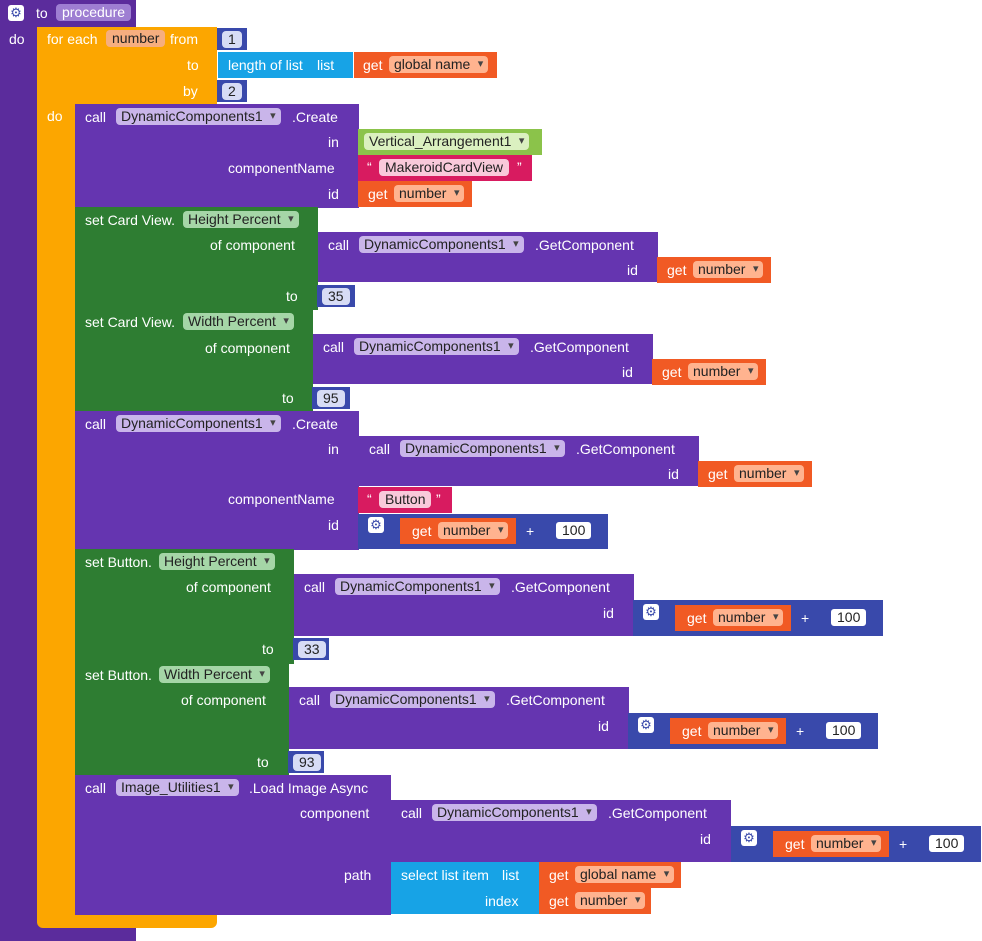 The height and width of the screenshot is (941, 982). I want to click on load-image-method: .Load Image Async, so click(309, 788).